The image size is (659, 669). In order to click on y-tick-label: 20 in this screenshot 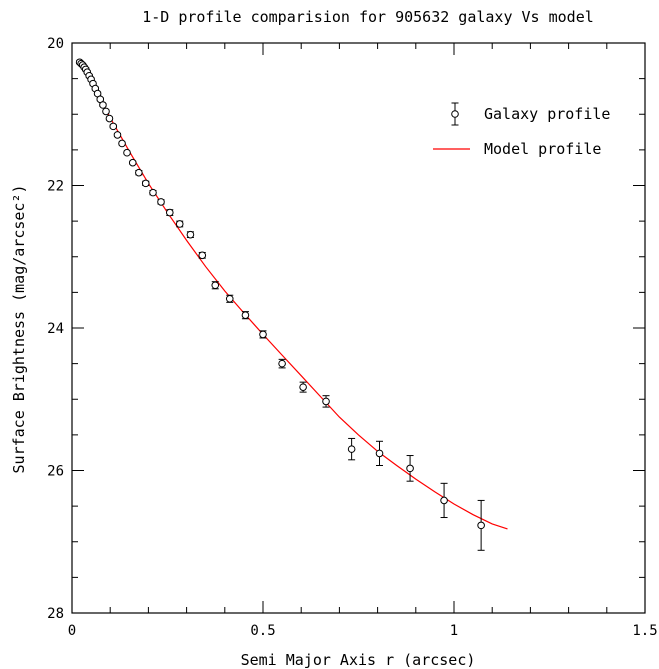, I will do `click(55, 44)`.